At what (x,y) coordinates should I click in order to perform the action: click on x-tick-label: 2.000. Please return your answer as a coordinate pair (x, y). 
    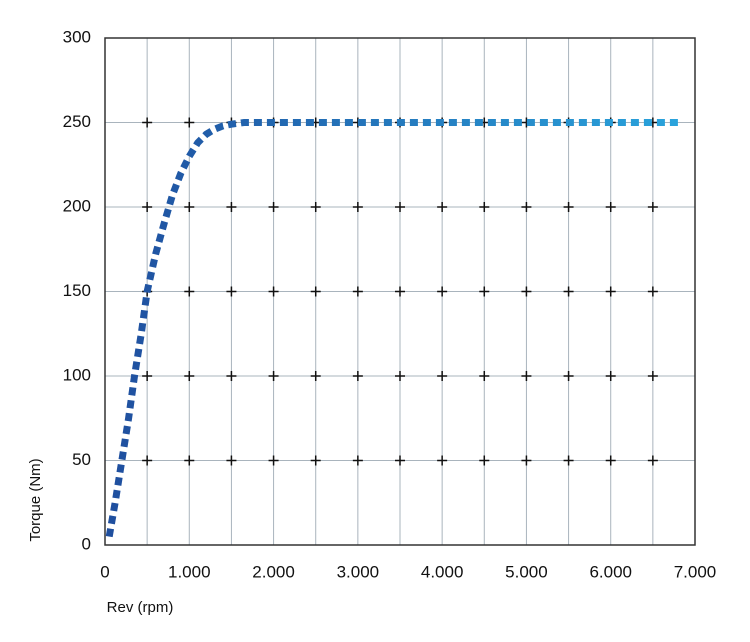
    Looking at the image, I should click on (273, 571).